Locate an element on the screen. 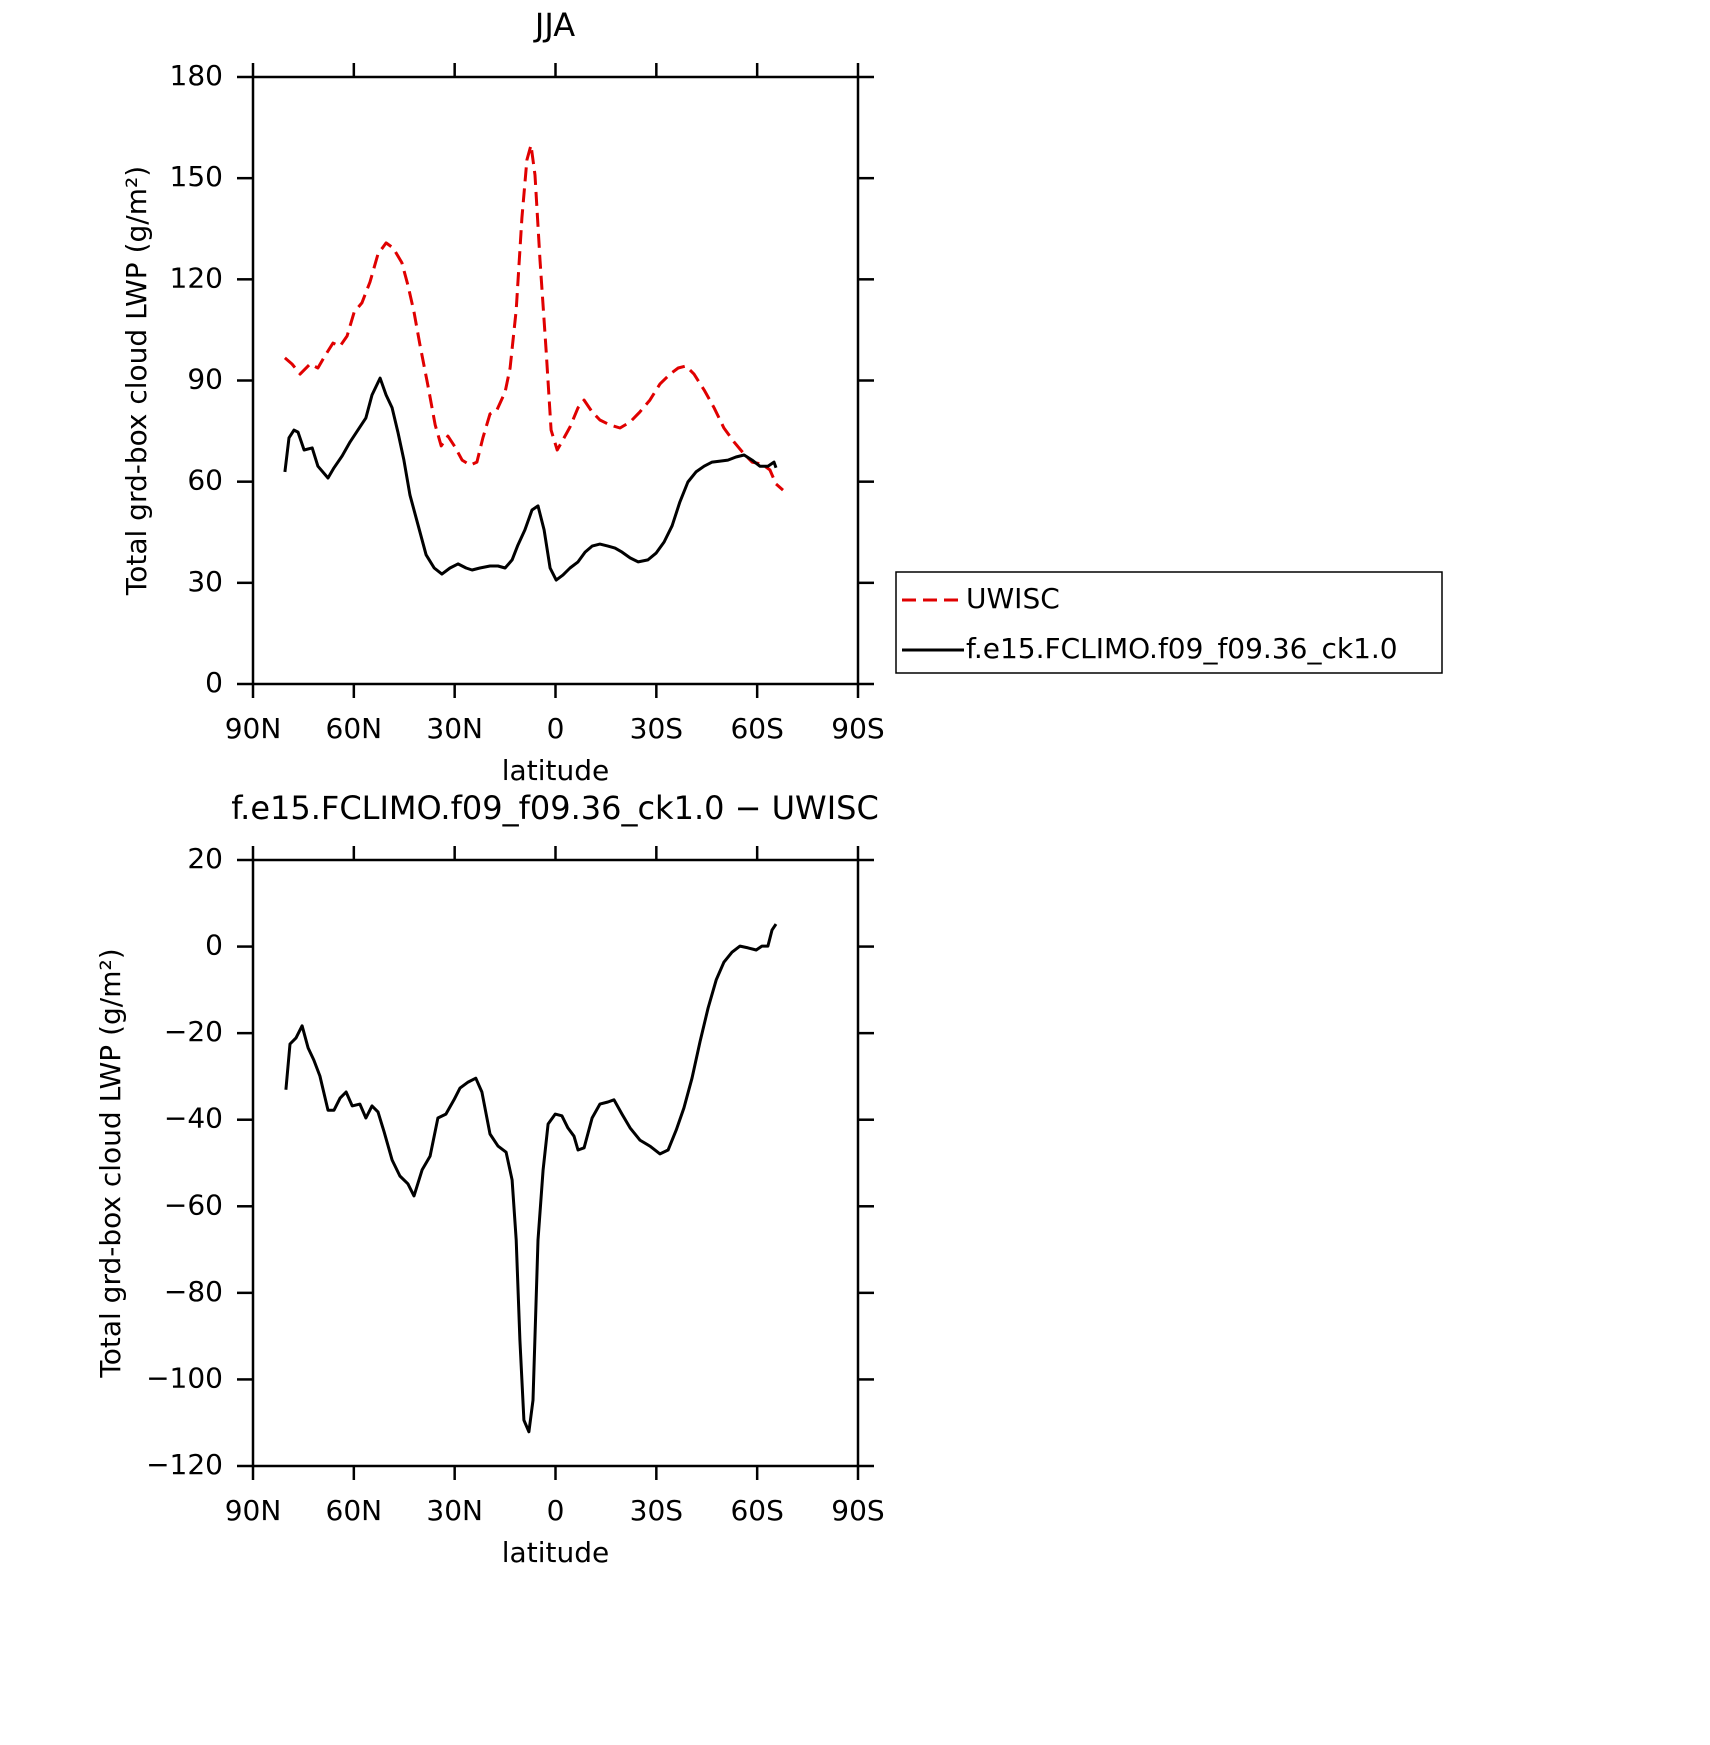  y-tick-label: −80 is located at coordinates (193, 1291).